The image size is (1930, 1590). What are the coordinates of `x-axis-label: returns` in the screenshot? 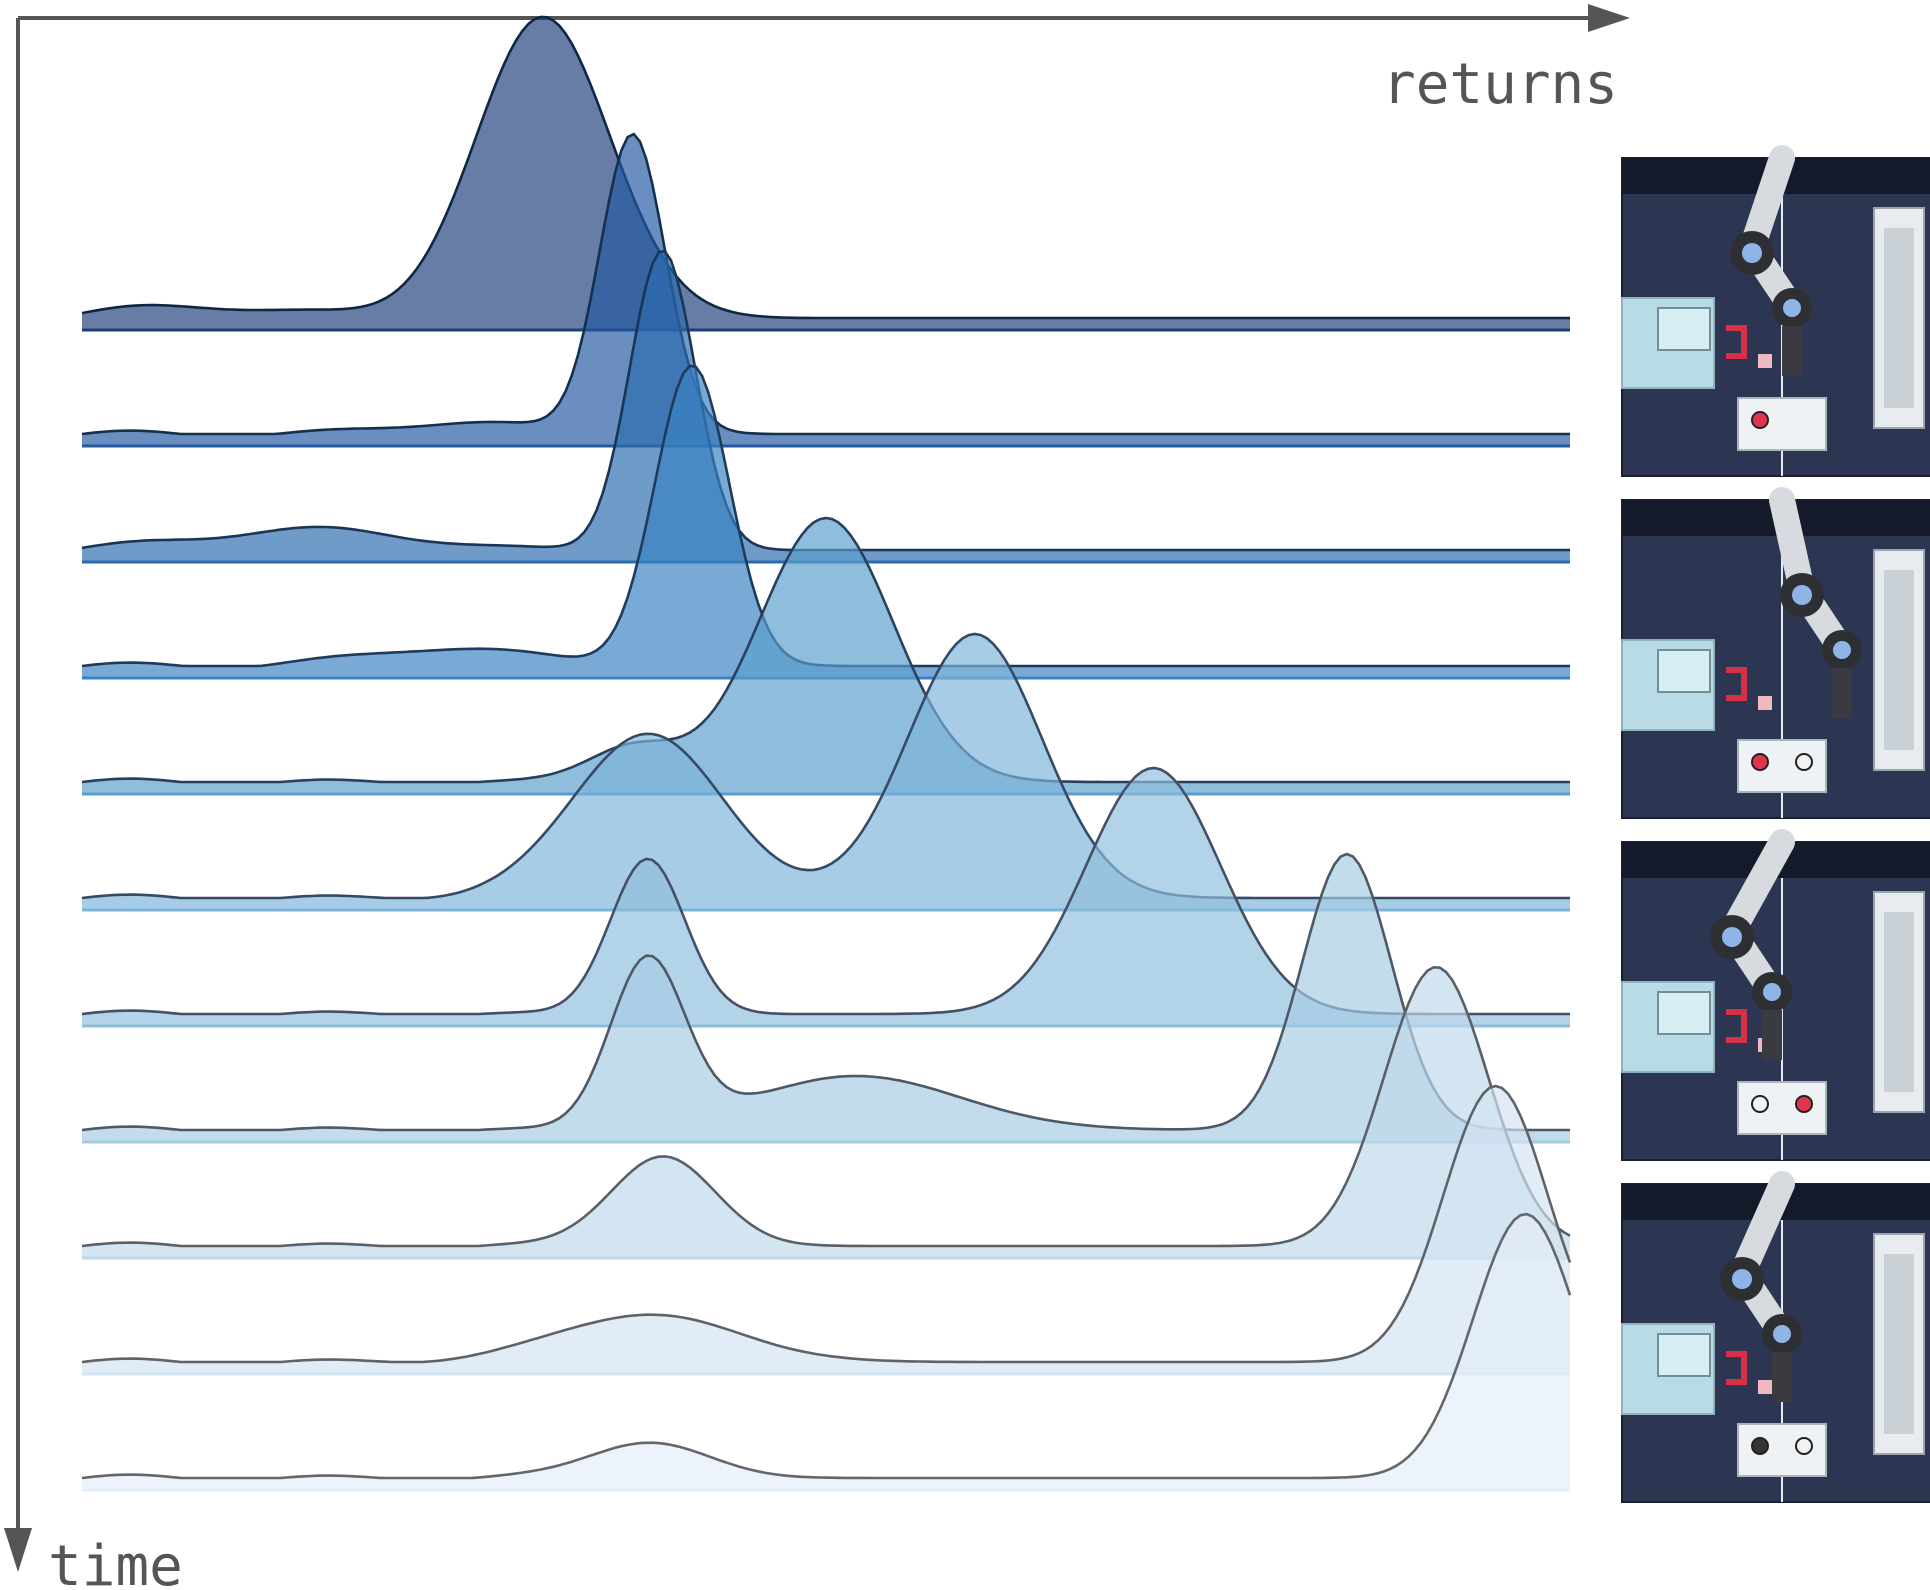 It's located at (1500, 84).